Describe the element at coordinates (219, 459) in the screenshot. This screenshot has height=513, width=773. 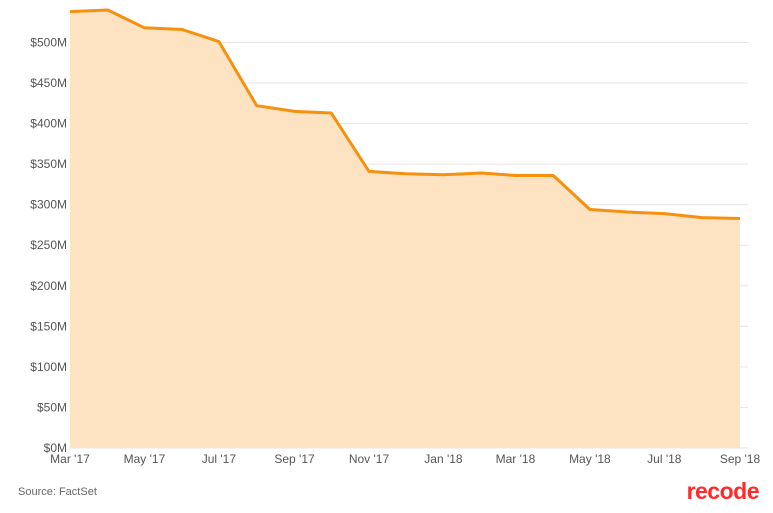
I see `x-tick-label: Jul '17` at that location.